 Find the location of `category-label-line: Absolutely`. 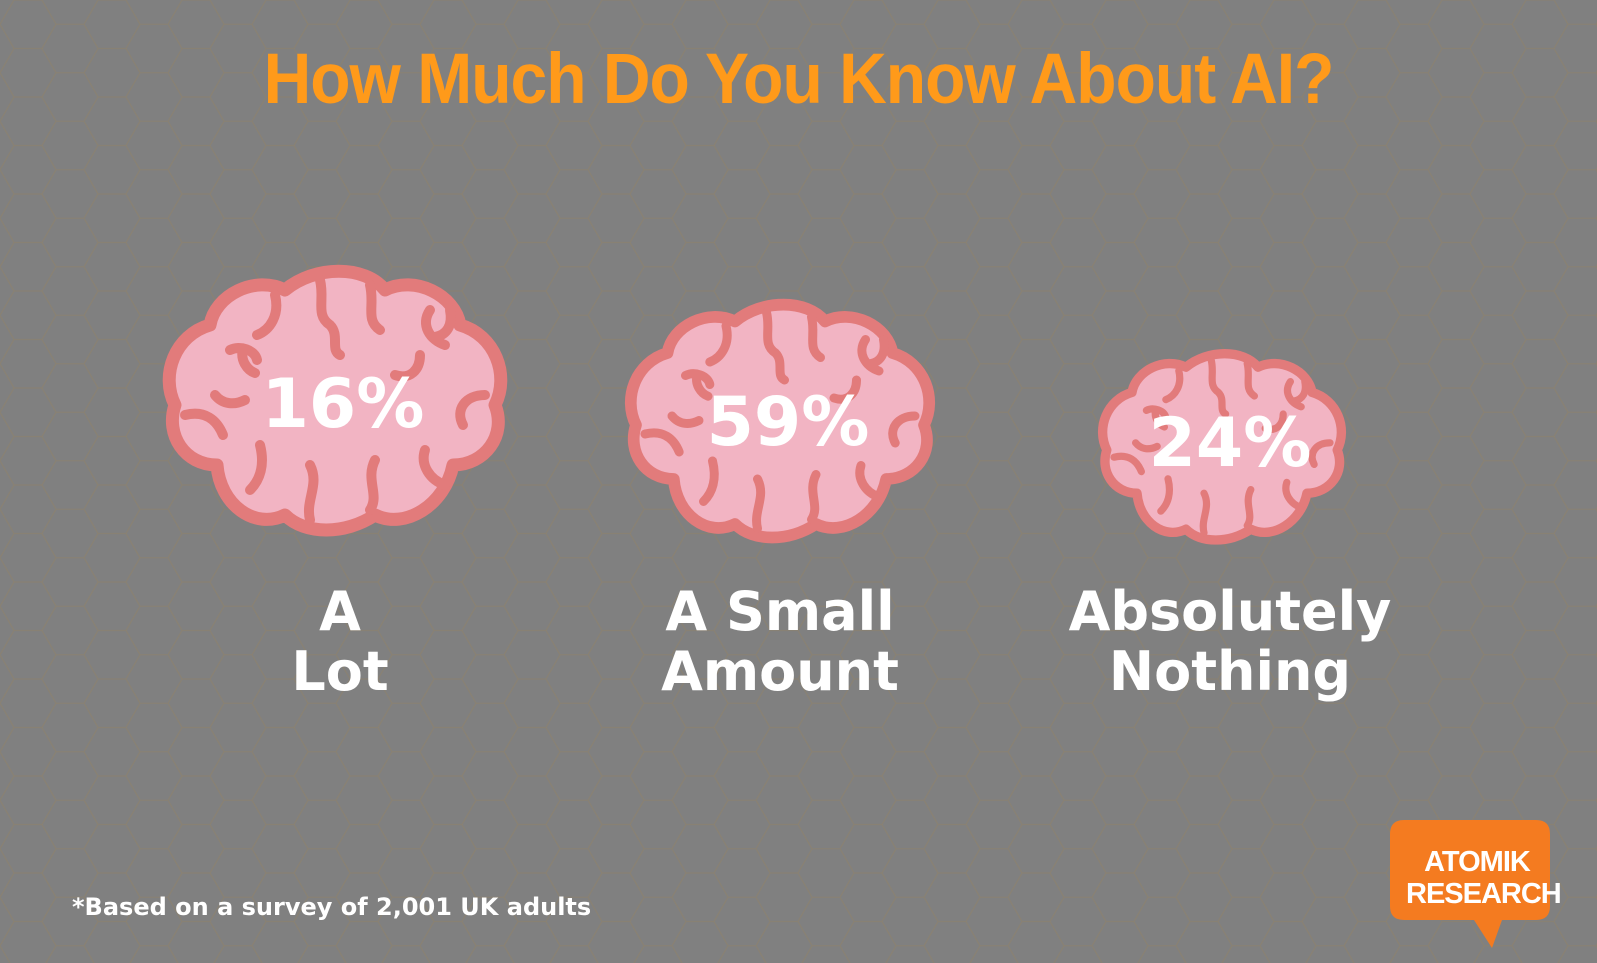

category-label-line: Absolutely is located at coordinates (1230, 611).